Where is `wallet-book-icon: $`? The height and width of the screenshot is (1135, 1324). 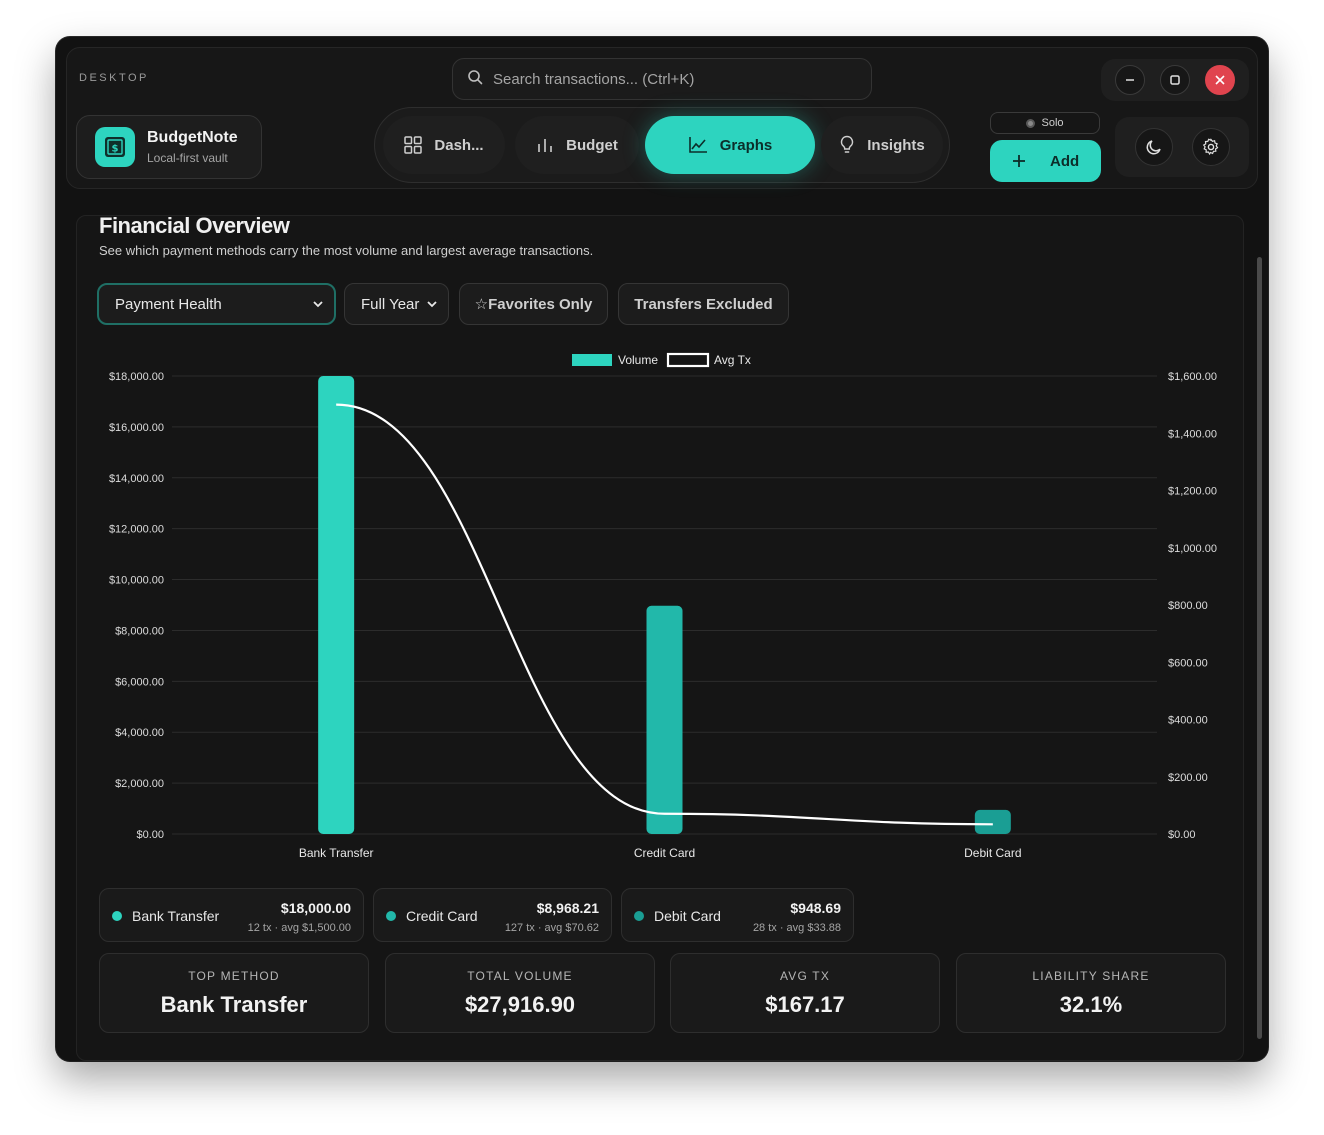
wallet-book-icon: $ is located at coordinates (115, 147).